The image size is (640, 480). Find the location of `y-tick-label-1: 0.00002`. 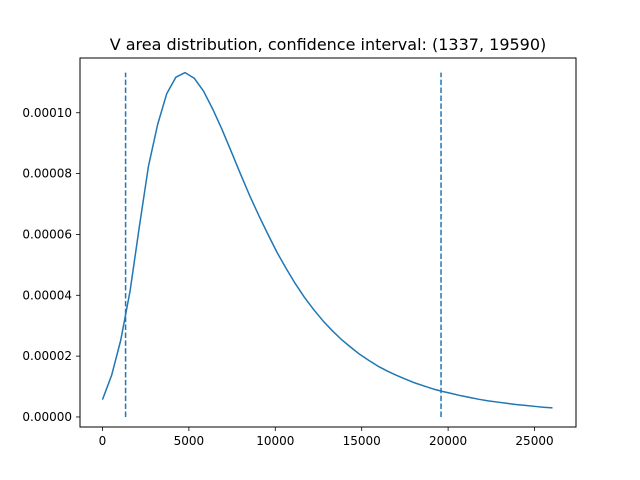

y-tick-label-1: 0.00002 is located at coordinates (47, 356).